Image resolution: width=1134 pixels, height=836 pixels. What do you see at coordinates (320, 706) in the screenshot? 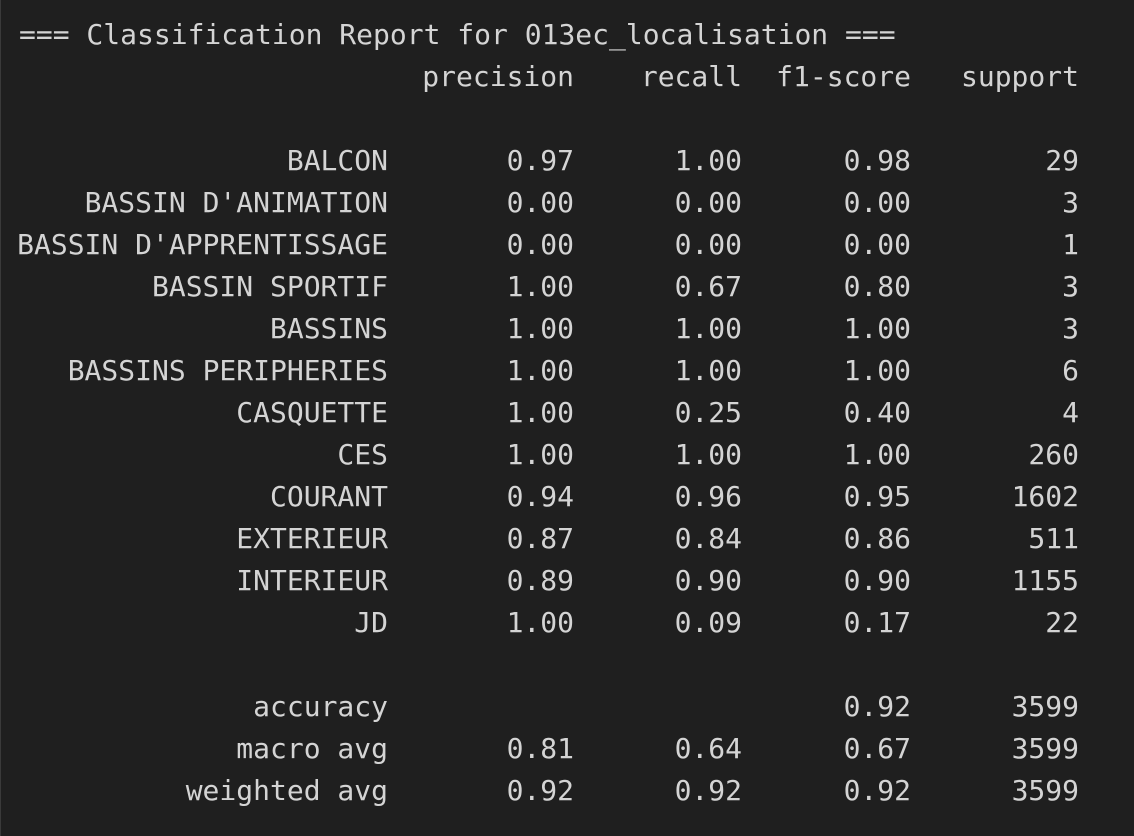
I see `summary-label: accuracy` at bounding box center [320, 706].